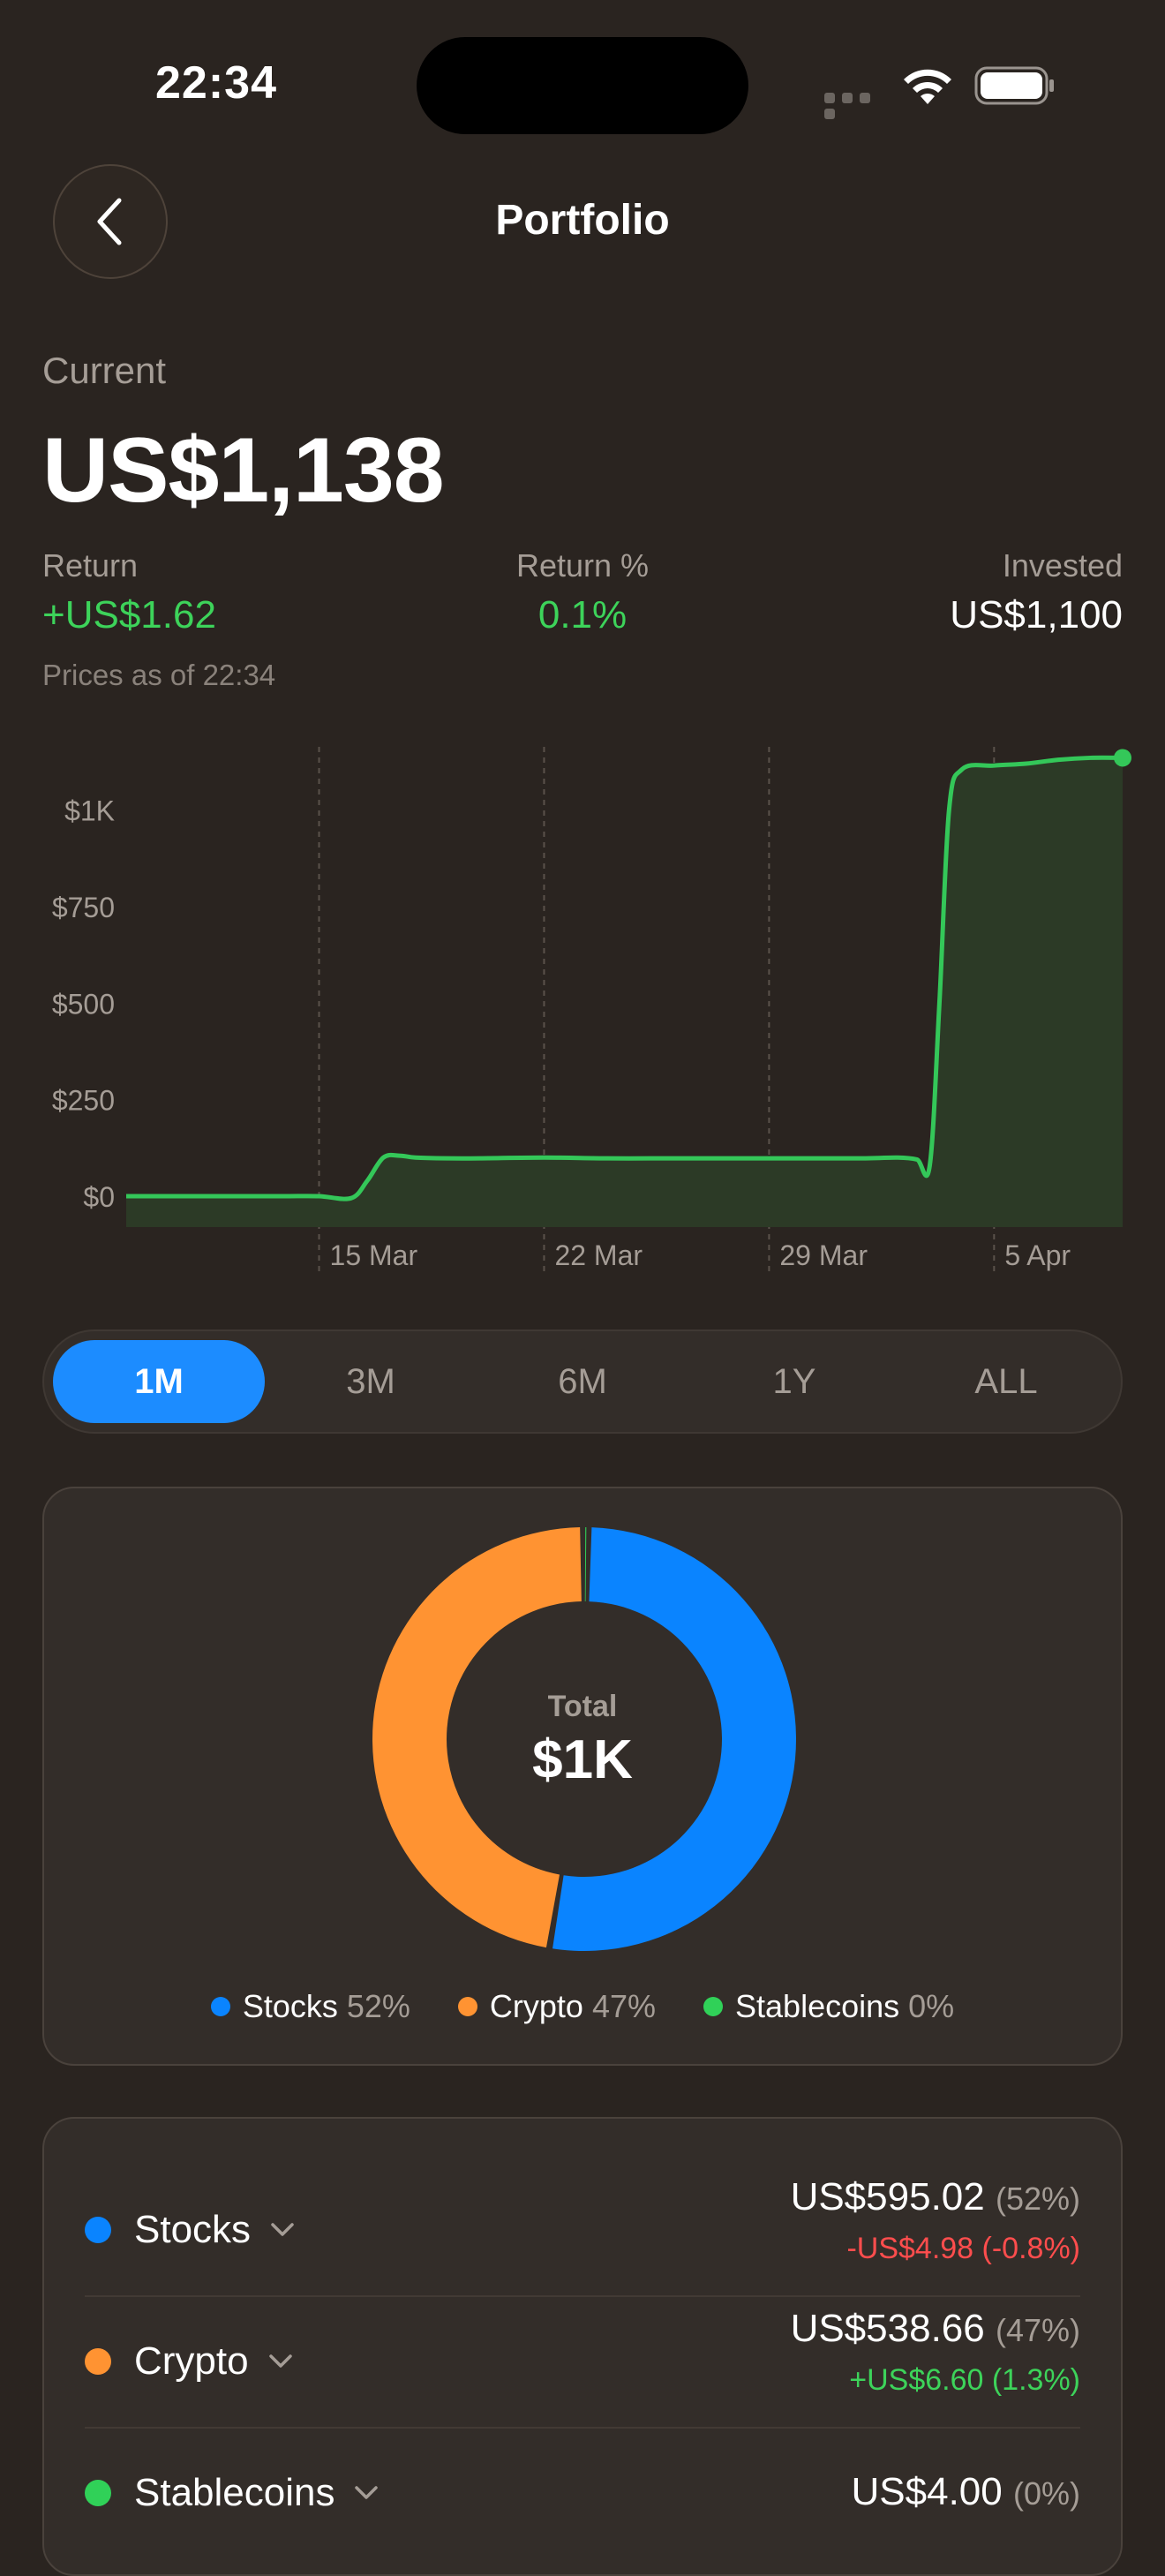 The width and height of the screenshot is (1165, 2576). What do you see at coordinates (104, 371) in the screenshot?
I see `current-label: Current` at bounding box center [104, 371].